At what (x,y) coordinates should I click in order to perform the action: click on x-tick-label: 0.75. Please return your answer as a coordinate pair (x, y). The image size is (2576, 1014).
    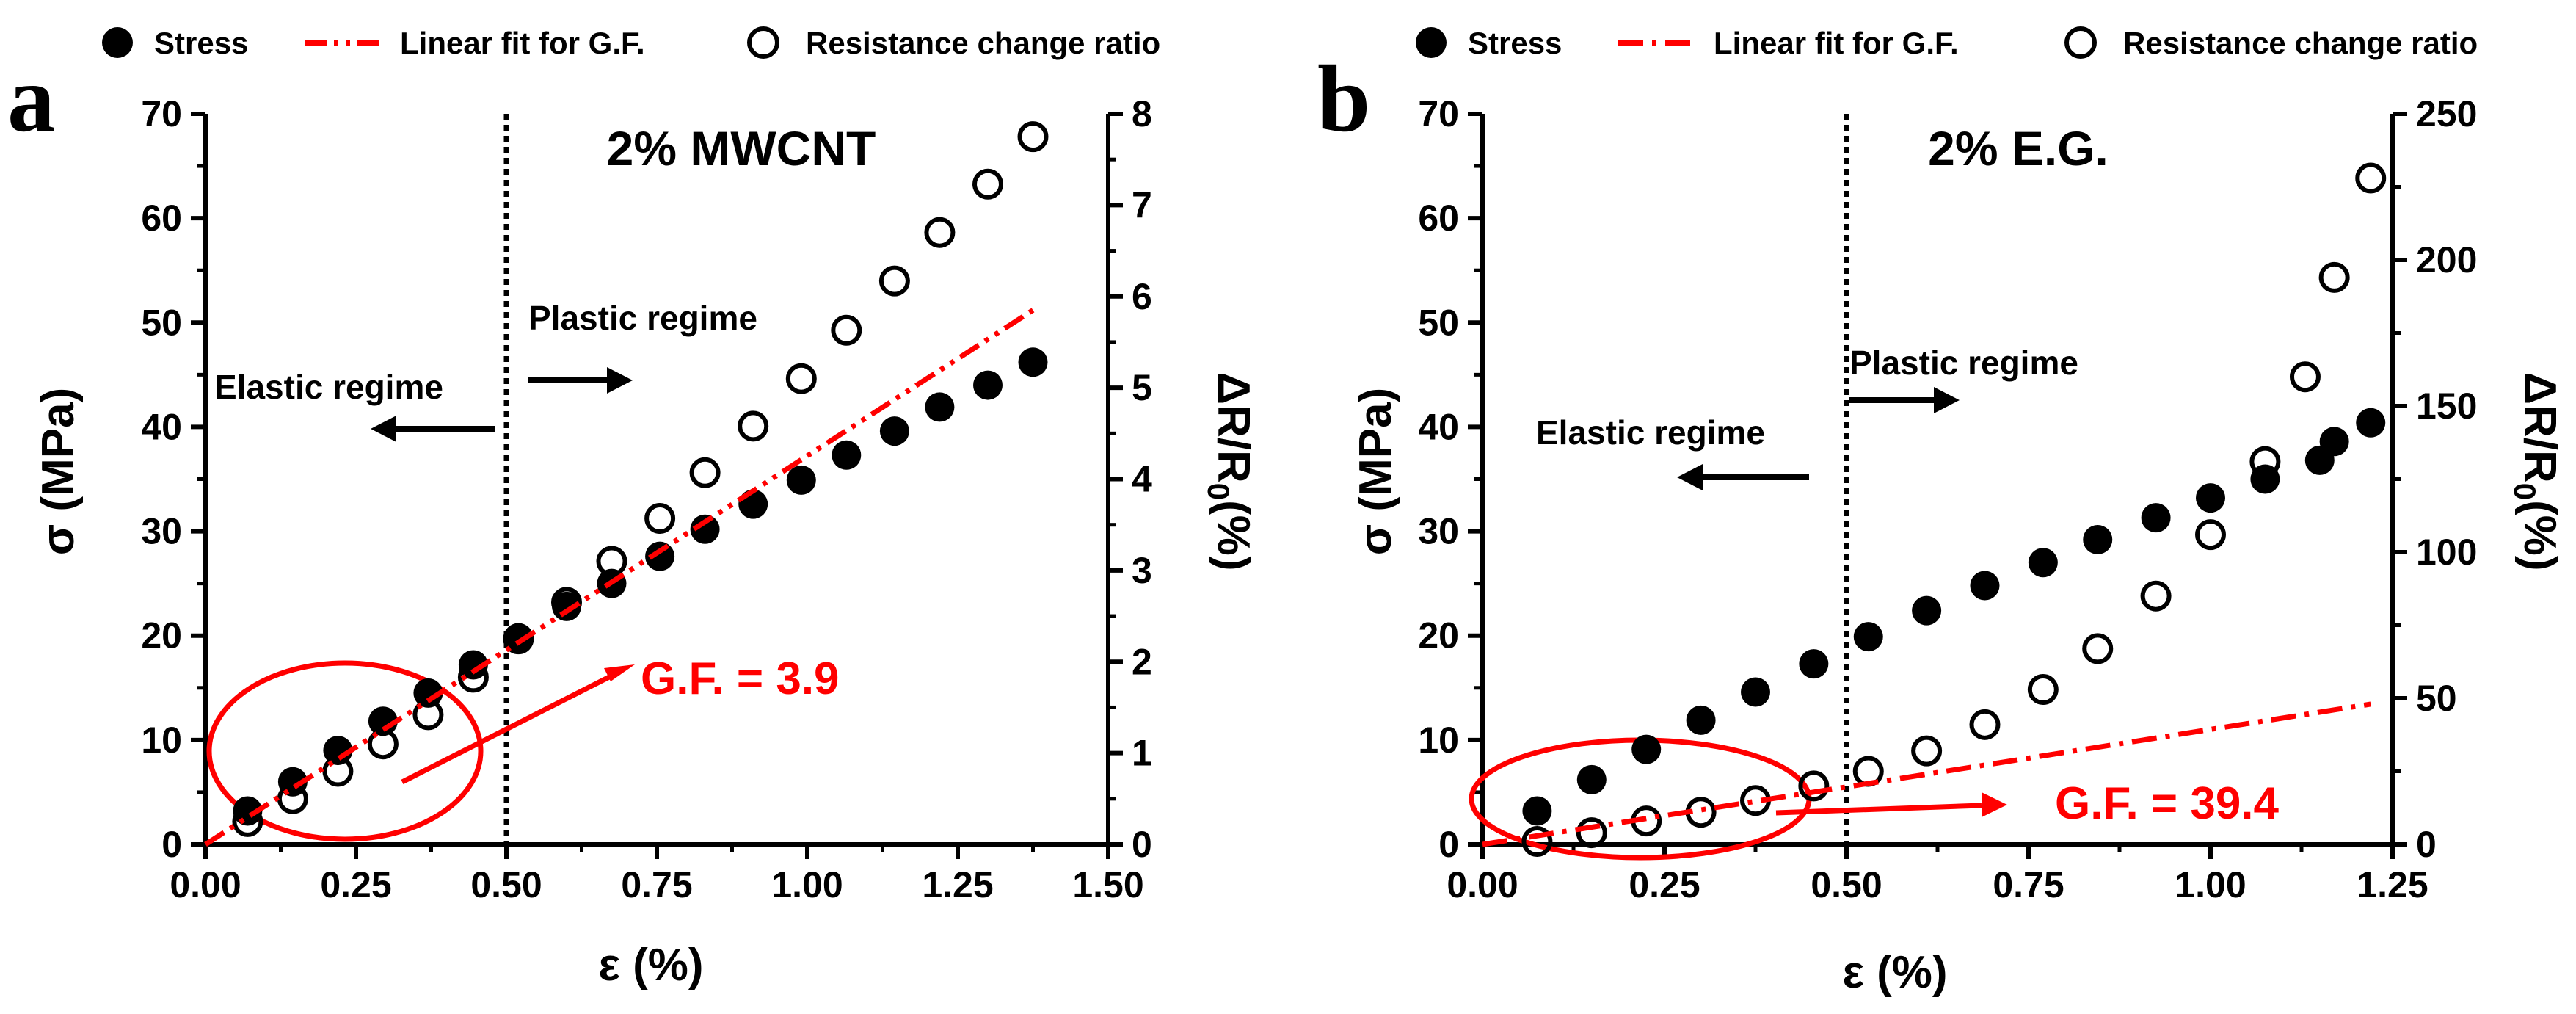
    Looking at the image, I should click on (2028, 884).